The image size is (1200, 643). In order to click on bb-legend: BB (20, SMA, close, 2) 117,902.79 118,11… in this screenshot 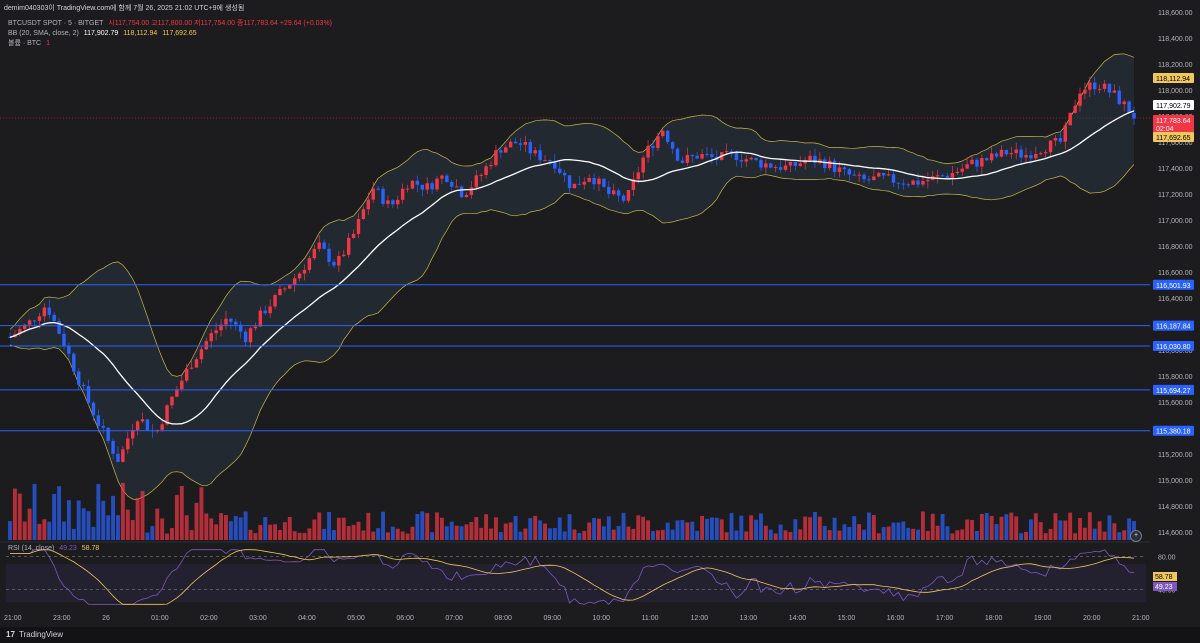, I will do `click(102, 33)`.